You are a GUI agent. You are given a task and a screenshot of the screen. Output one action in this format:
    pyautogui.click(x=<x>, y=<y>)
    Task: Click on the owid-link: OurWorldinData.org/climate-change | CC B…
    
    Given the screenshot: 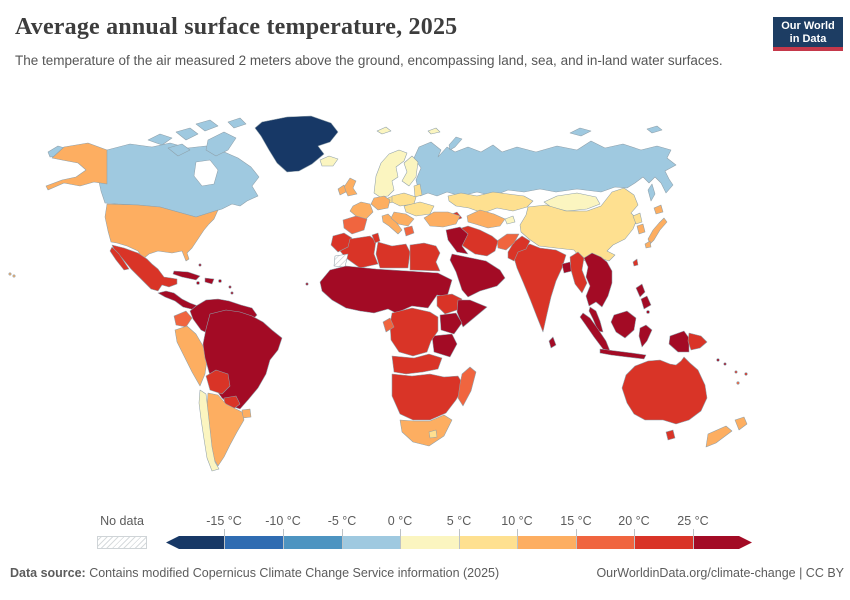 What is the action you would take?
    pyautogui.click(x=720, y=573)
    